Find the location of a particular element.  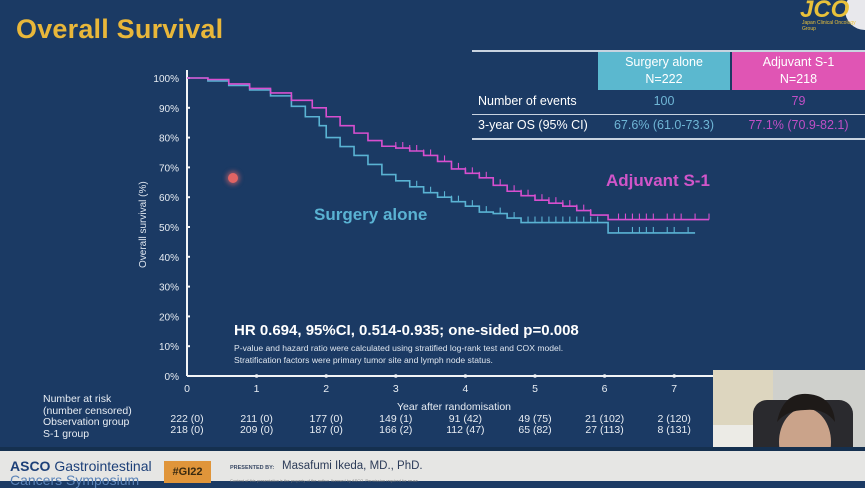

risk-cell: 222 (0) is located at coordinates (187, 419).